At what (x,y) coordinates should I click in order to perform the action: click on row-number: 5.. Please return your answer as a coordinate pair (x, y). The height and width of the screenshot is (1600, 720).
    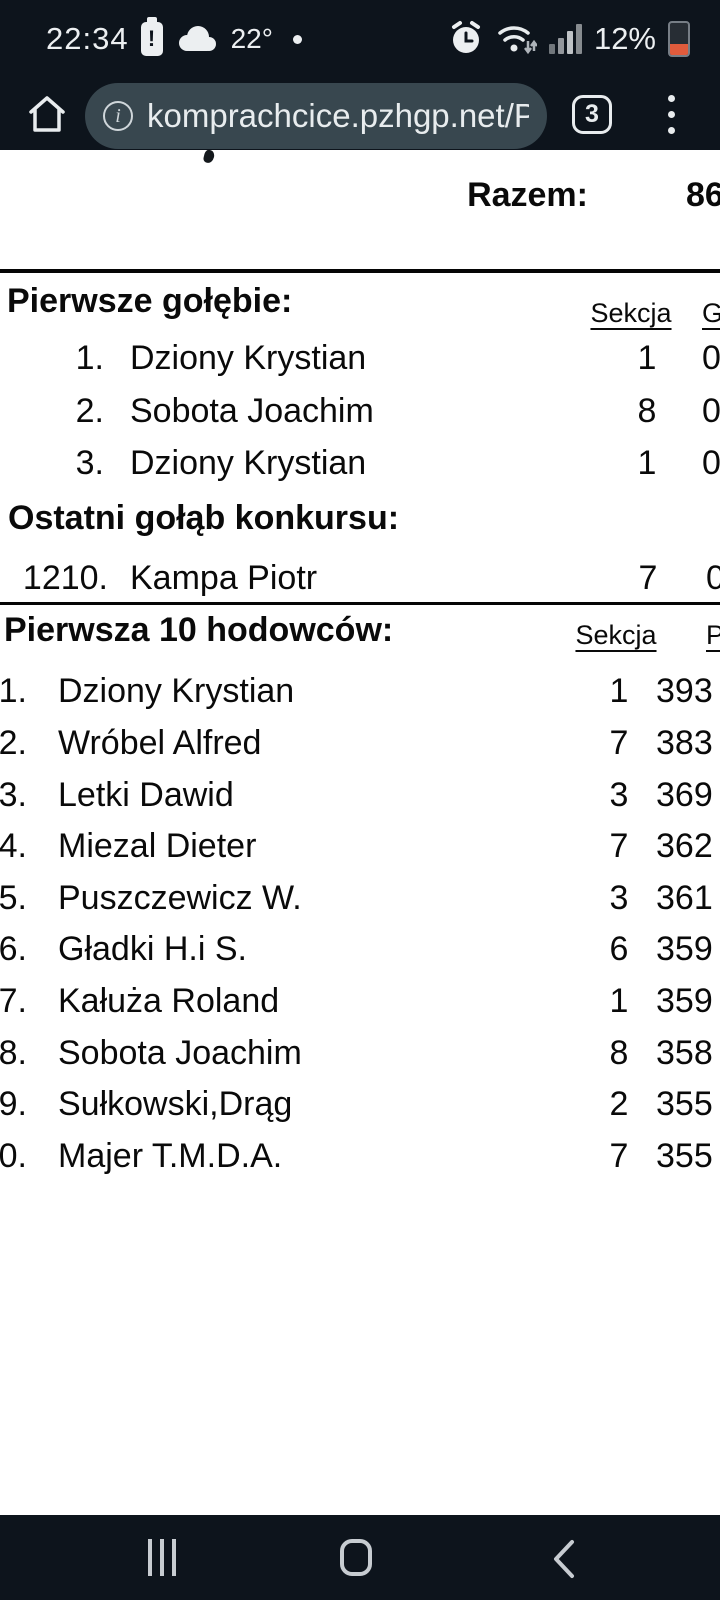
    Looking at the image, I should click on (13, 898).